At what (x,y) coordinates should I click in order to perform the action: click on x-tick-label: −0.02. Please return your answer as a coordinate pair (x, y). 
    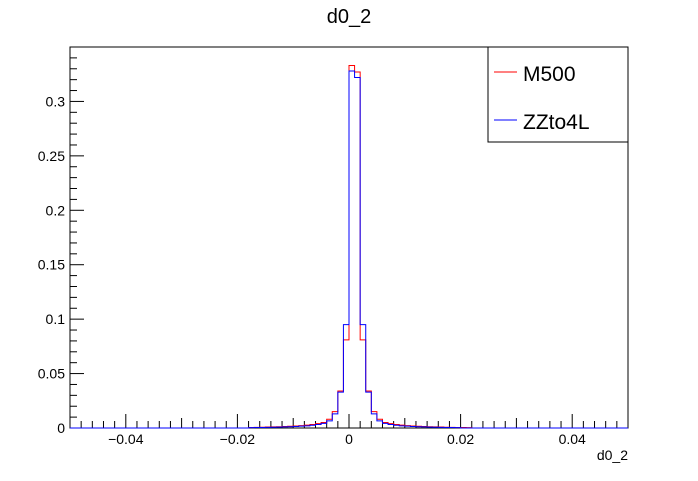
    Looking at the image, I should click on (238, 439).